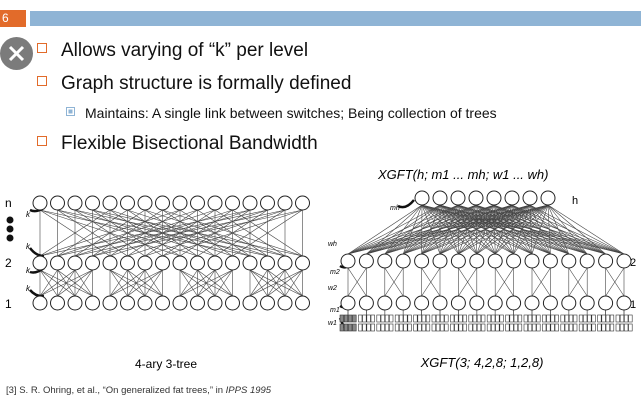 Image resolution: width=641 pixels, height=401 pixels. Describe the element at coordinates (28, 288) in the screenshot. I see `edge-label-k: k` at that location.